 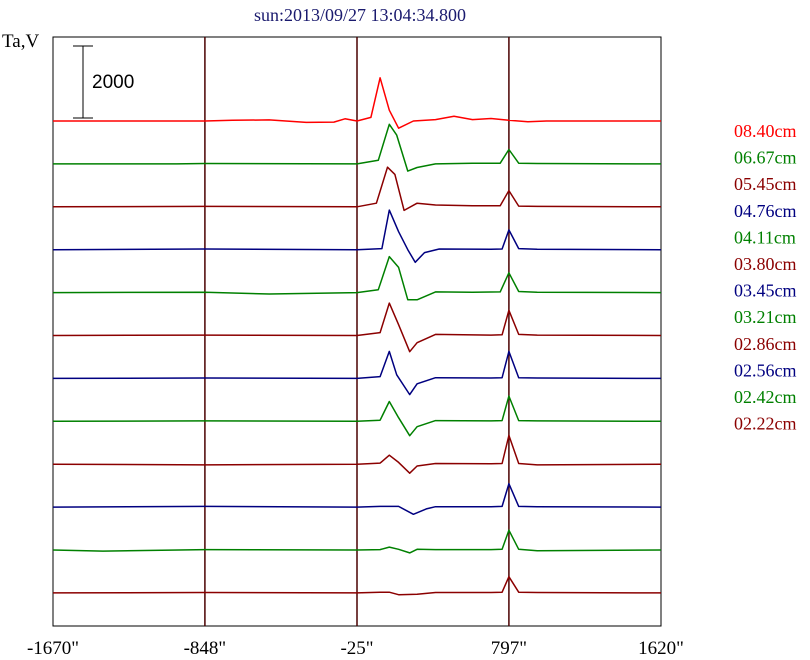 What do you see at coordinates (765, 211) in the screenshot?
I see `legend-item: 04.76cm` at bounding box center [765, 211].